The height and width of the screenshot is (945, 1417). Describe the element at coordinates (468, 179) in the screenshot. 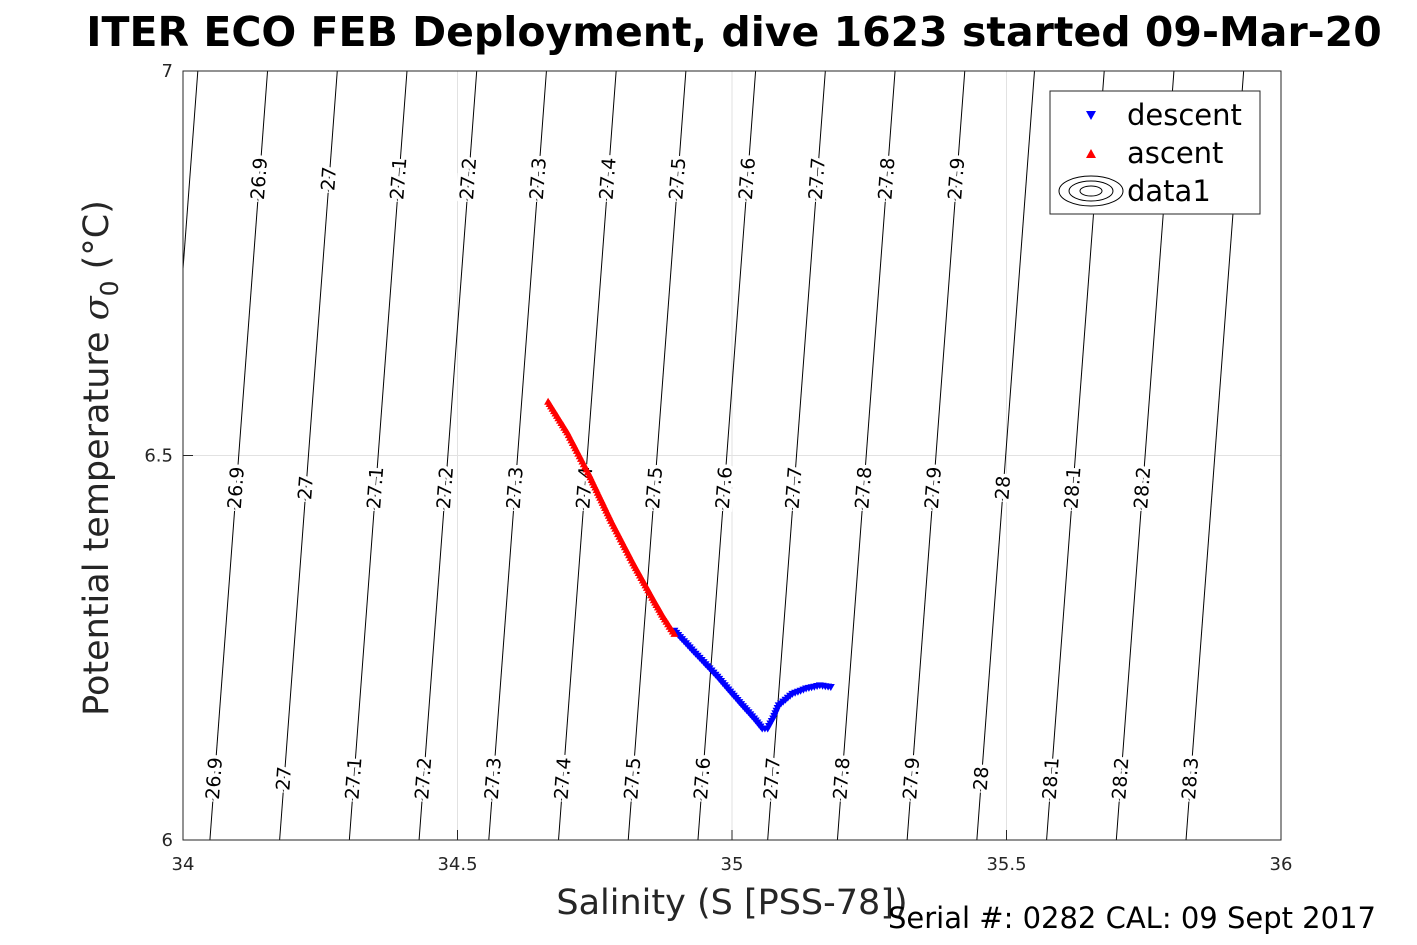

I see `contour-label-upper: 27.2` at that location.